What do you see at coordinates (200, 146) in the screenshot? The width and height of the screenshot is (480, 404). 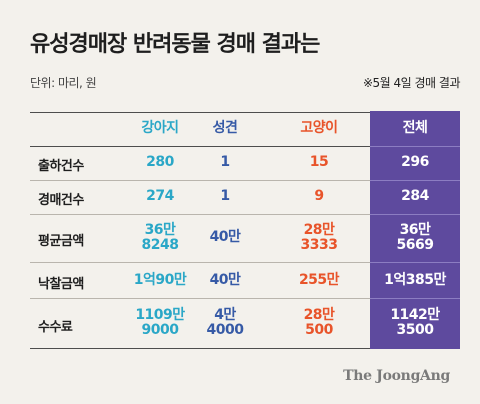 I see `table-header-rule` at bounding box center [200, 146].